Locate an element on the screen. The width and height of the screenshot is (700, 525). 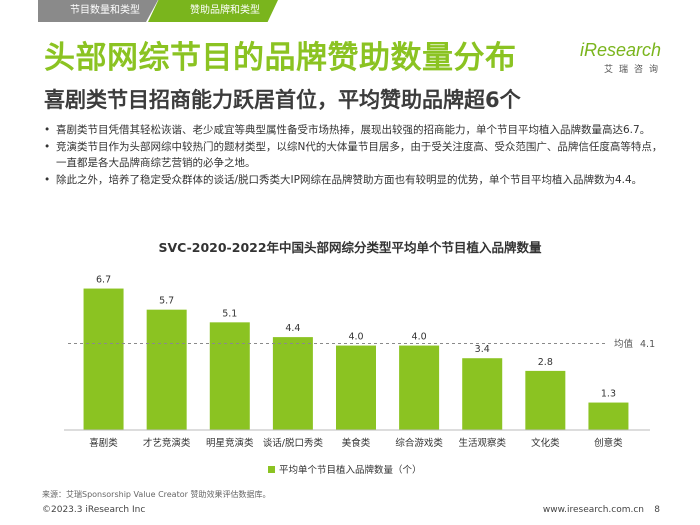
category-label: 谈话/脱口秀类 is located at coordinates (293, 443).